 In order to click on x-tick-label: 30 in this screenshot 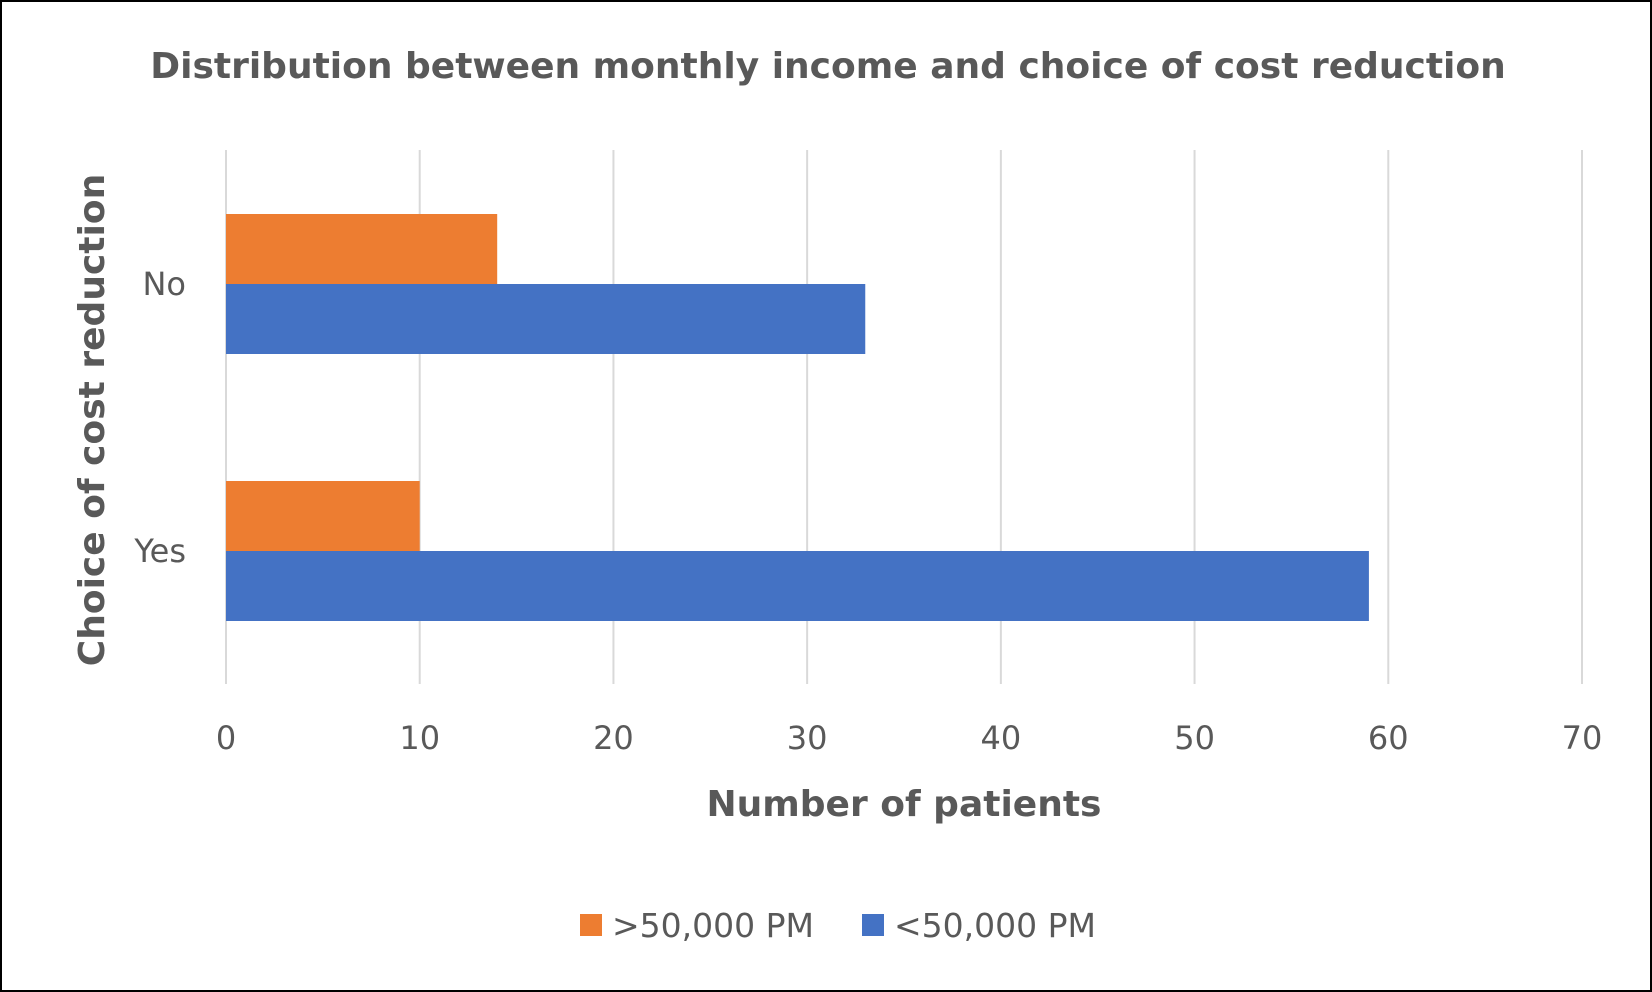, I will do `click(807, 738)`.